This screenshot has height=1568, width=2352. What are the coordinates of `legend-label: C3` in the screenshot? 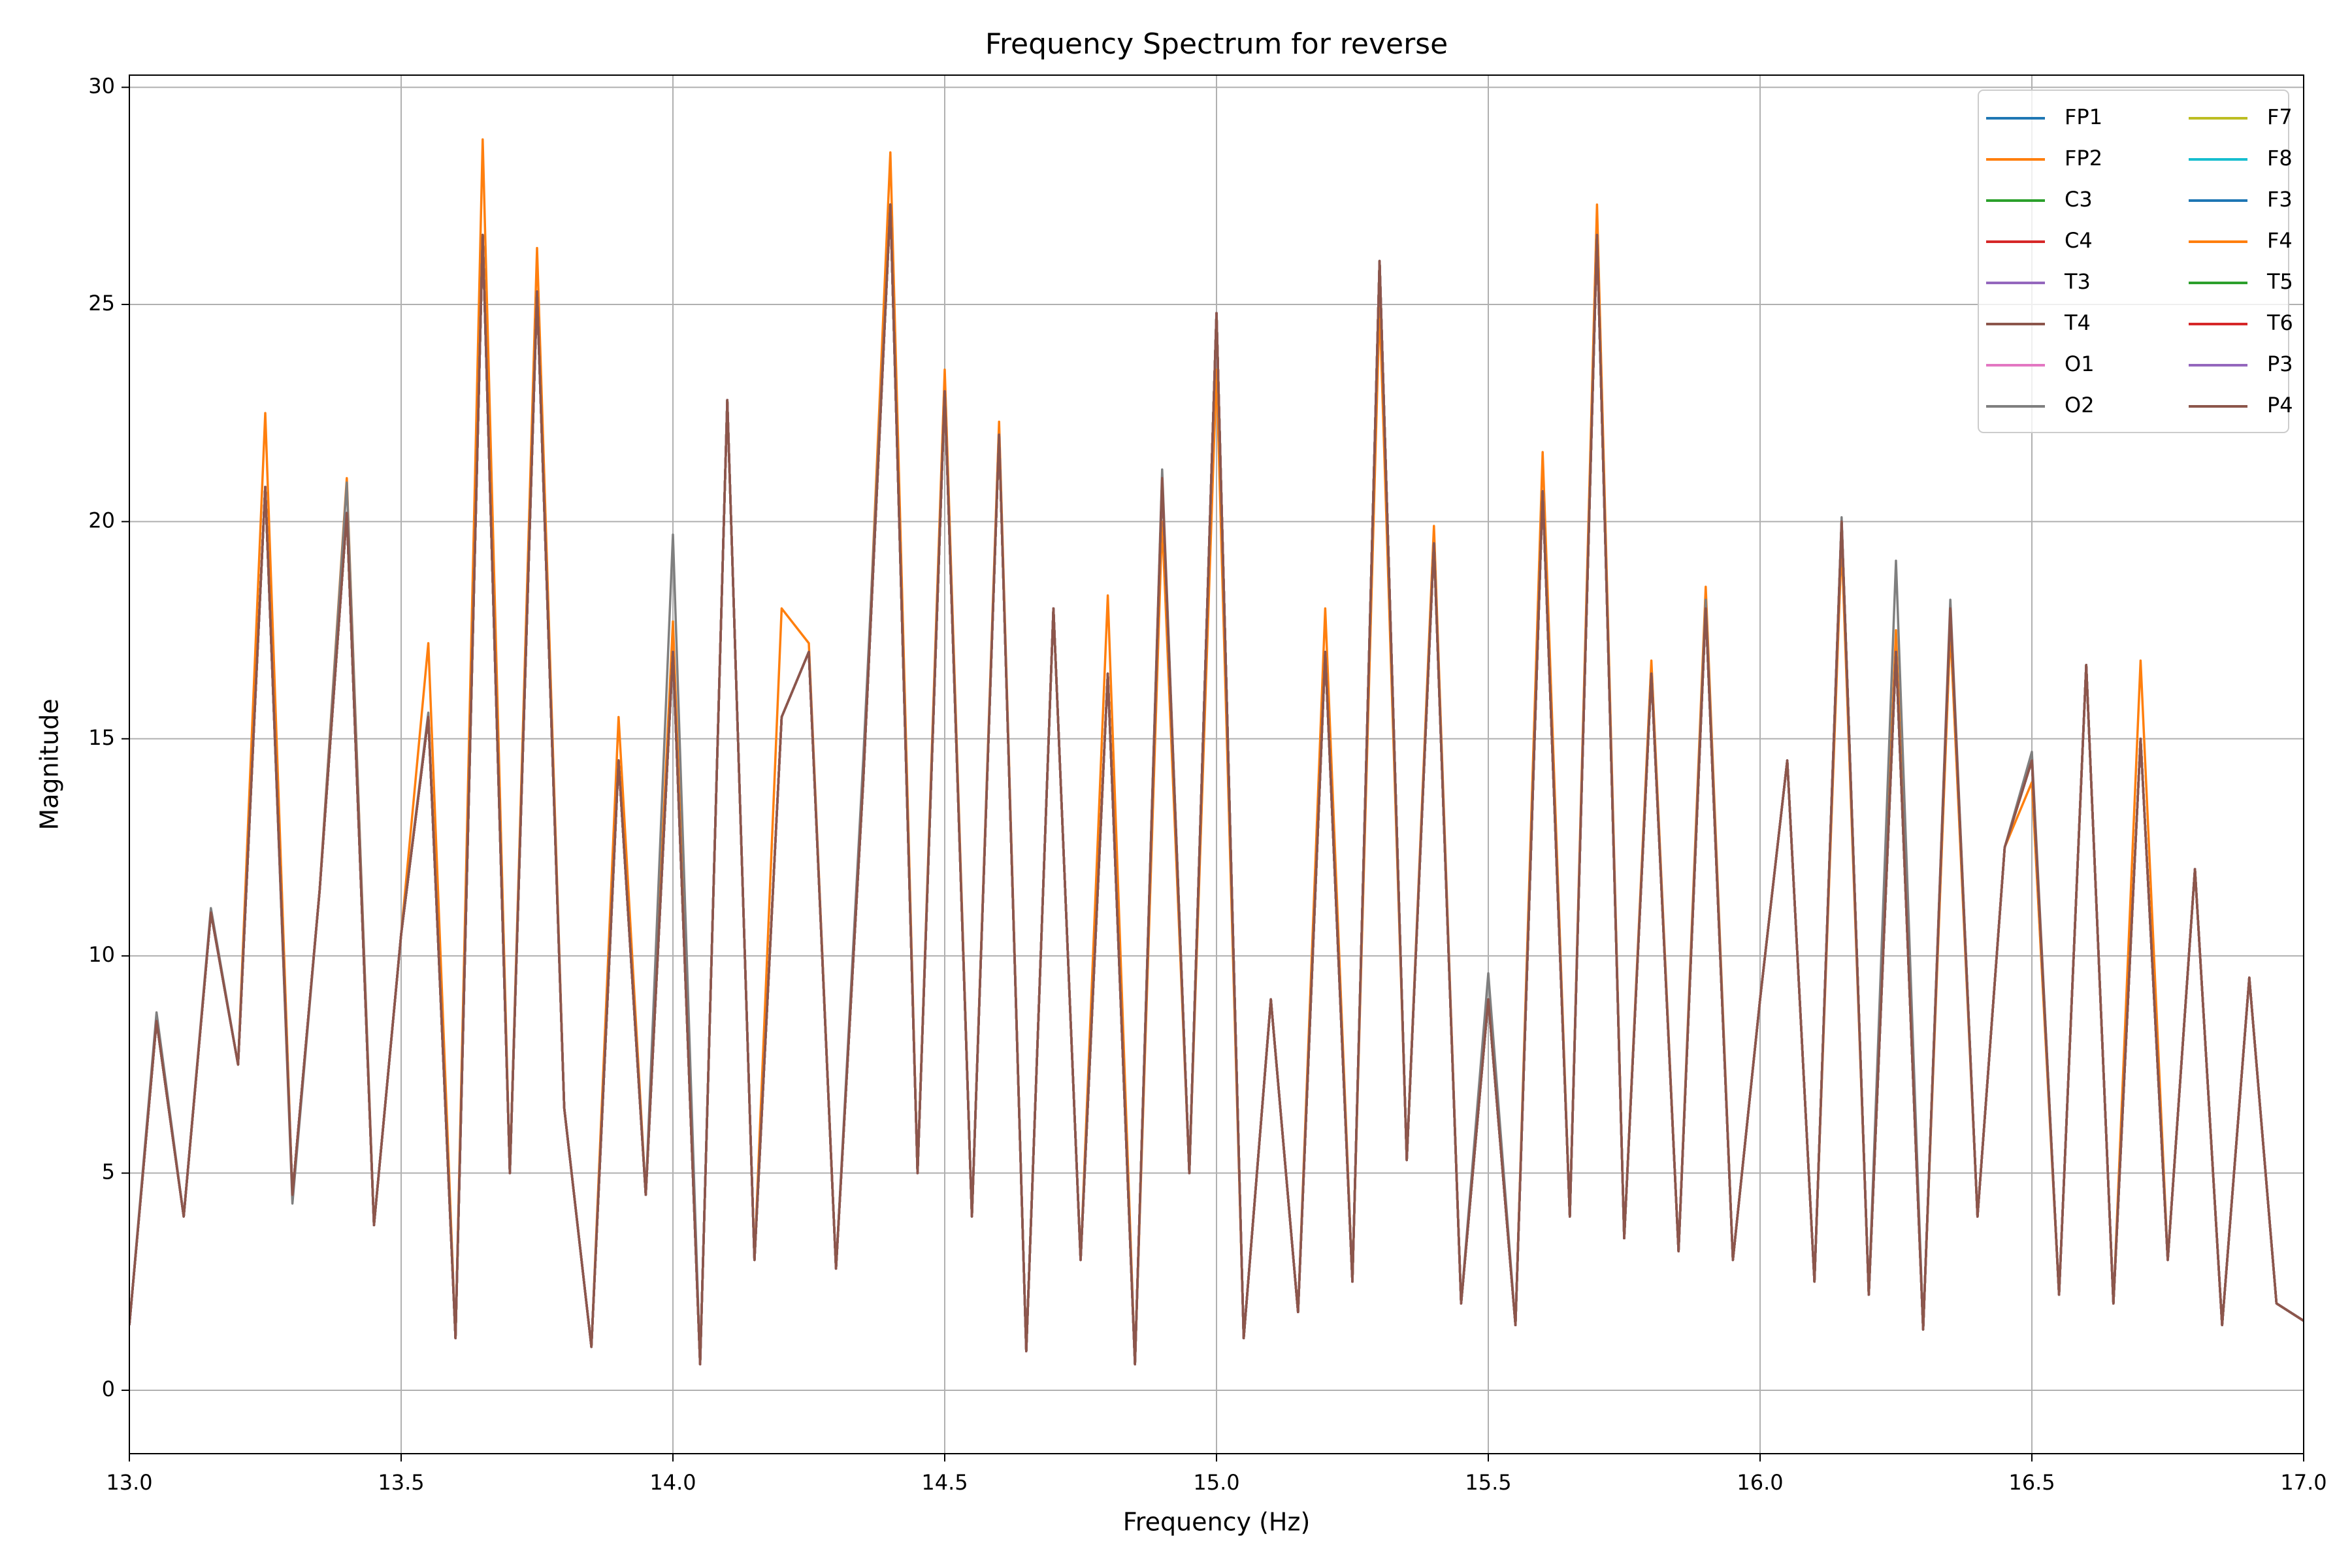 It's located at (2079, 199).